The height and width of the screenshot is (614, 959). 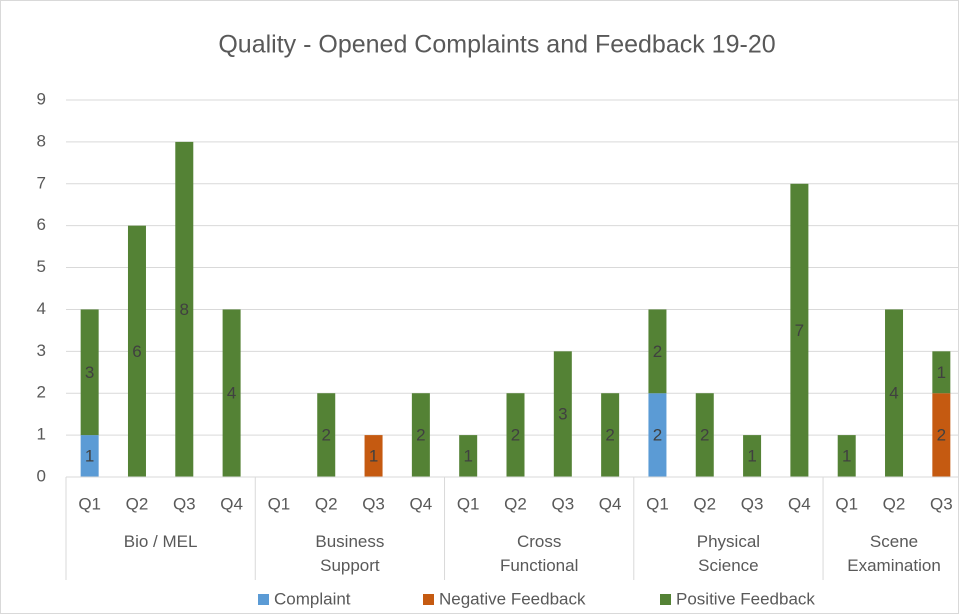 What do you see at coordinates (41, 266) in the screenshot?
I see `y-tick-label: 5` at bounding box center [41, 266].